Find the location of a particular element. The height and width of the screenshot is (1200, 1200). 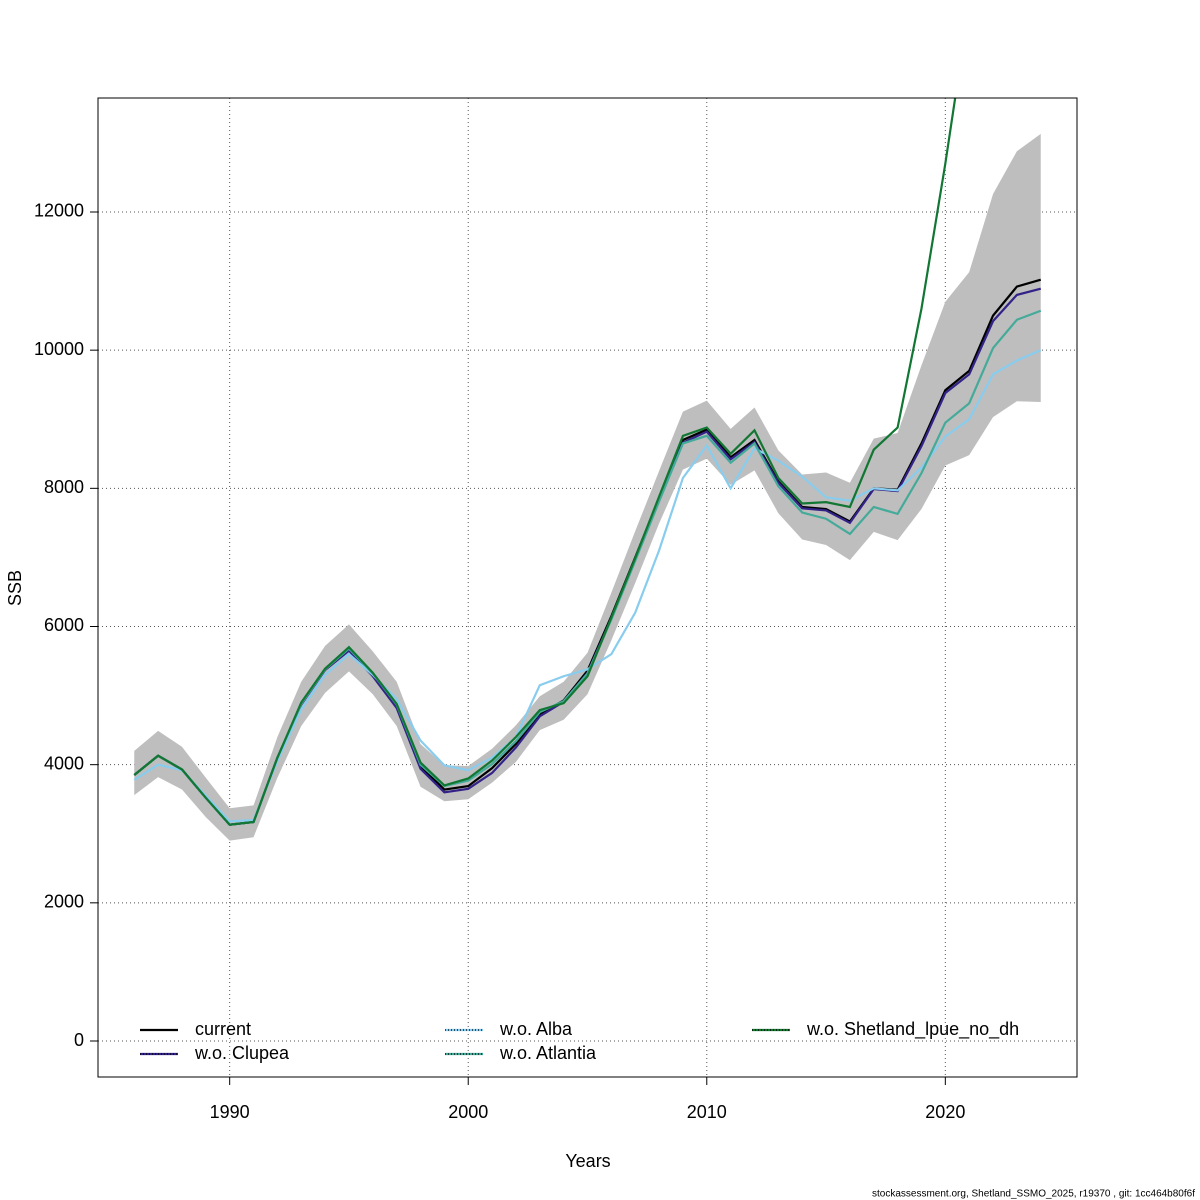

y-tick-label: 6000 is located at coordinates (64, 625).